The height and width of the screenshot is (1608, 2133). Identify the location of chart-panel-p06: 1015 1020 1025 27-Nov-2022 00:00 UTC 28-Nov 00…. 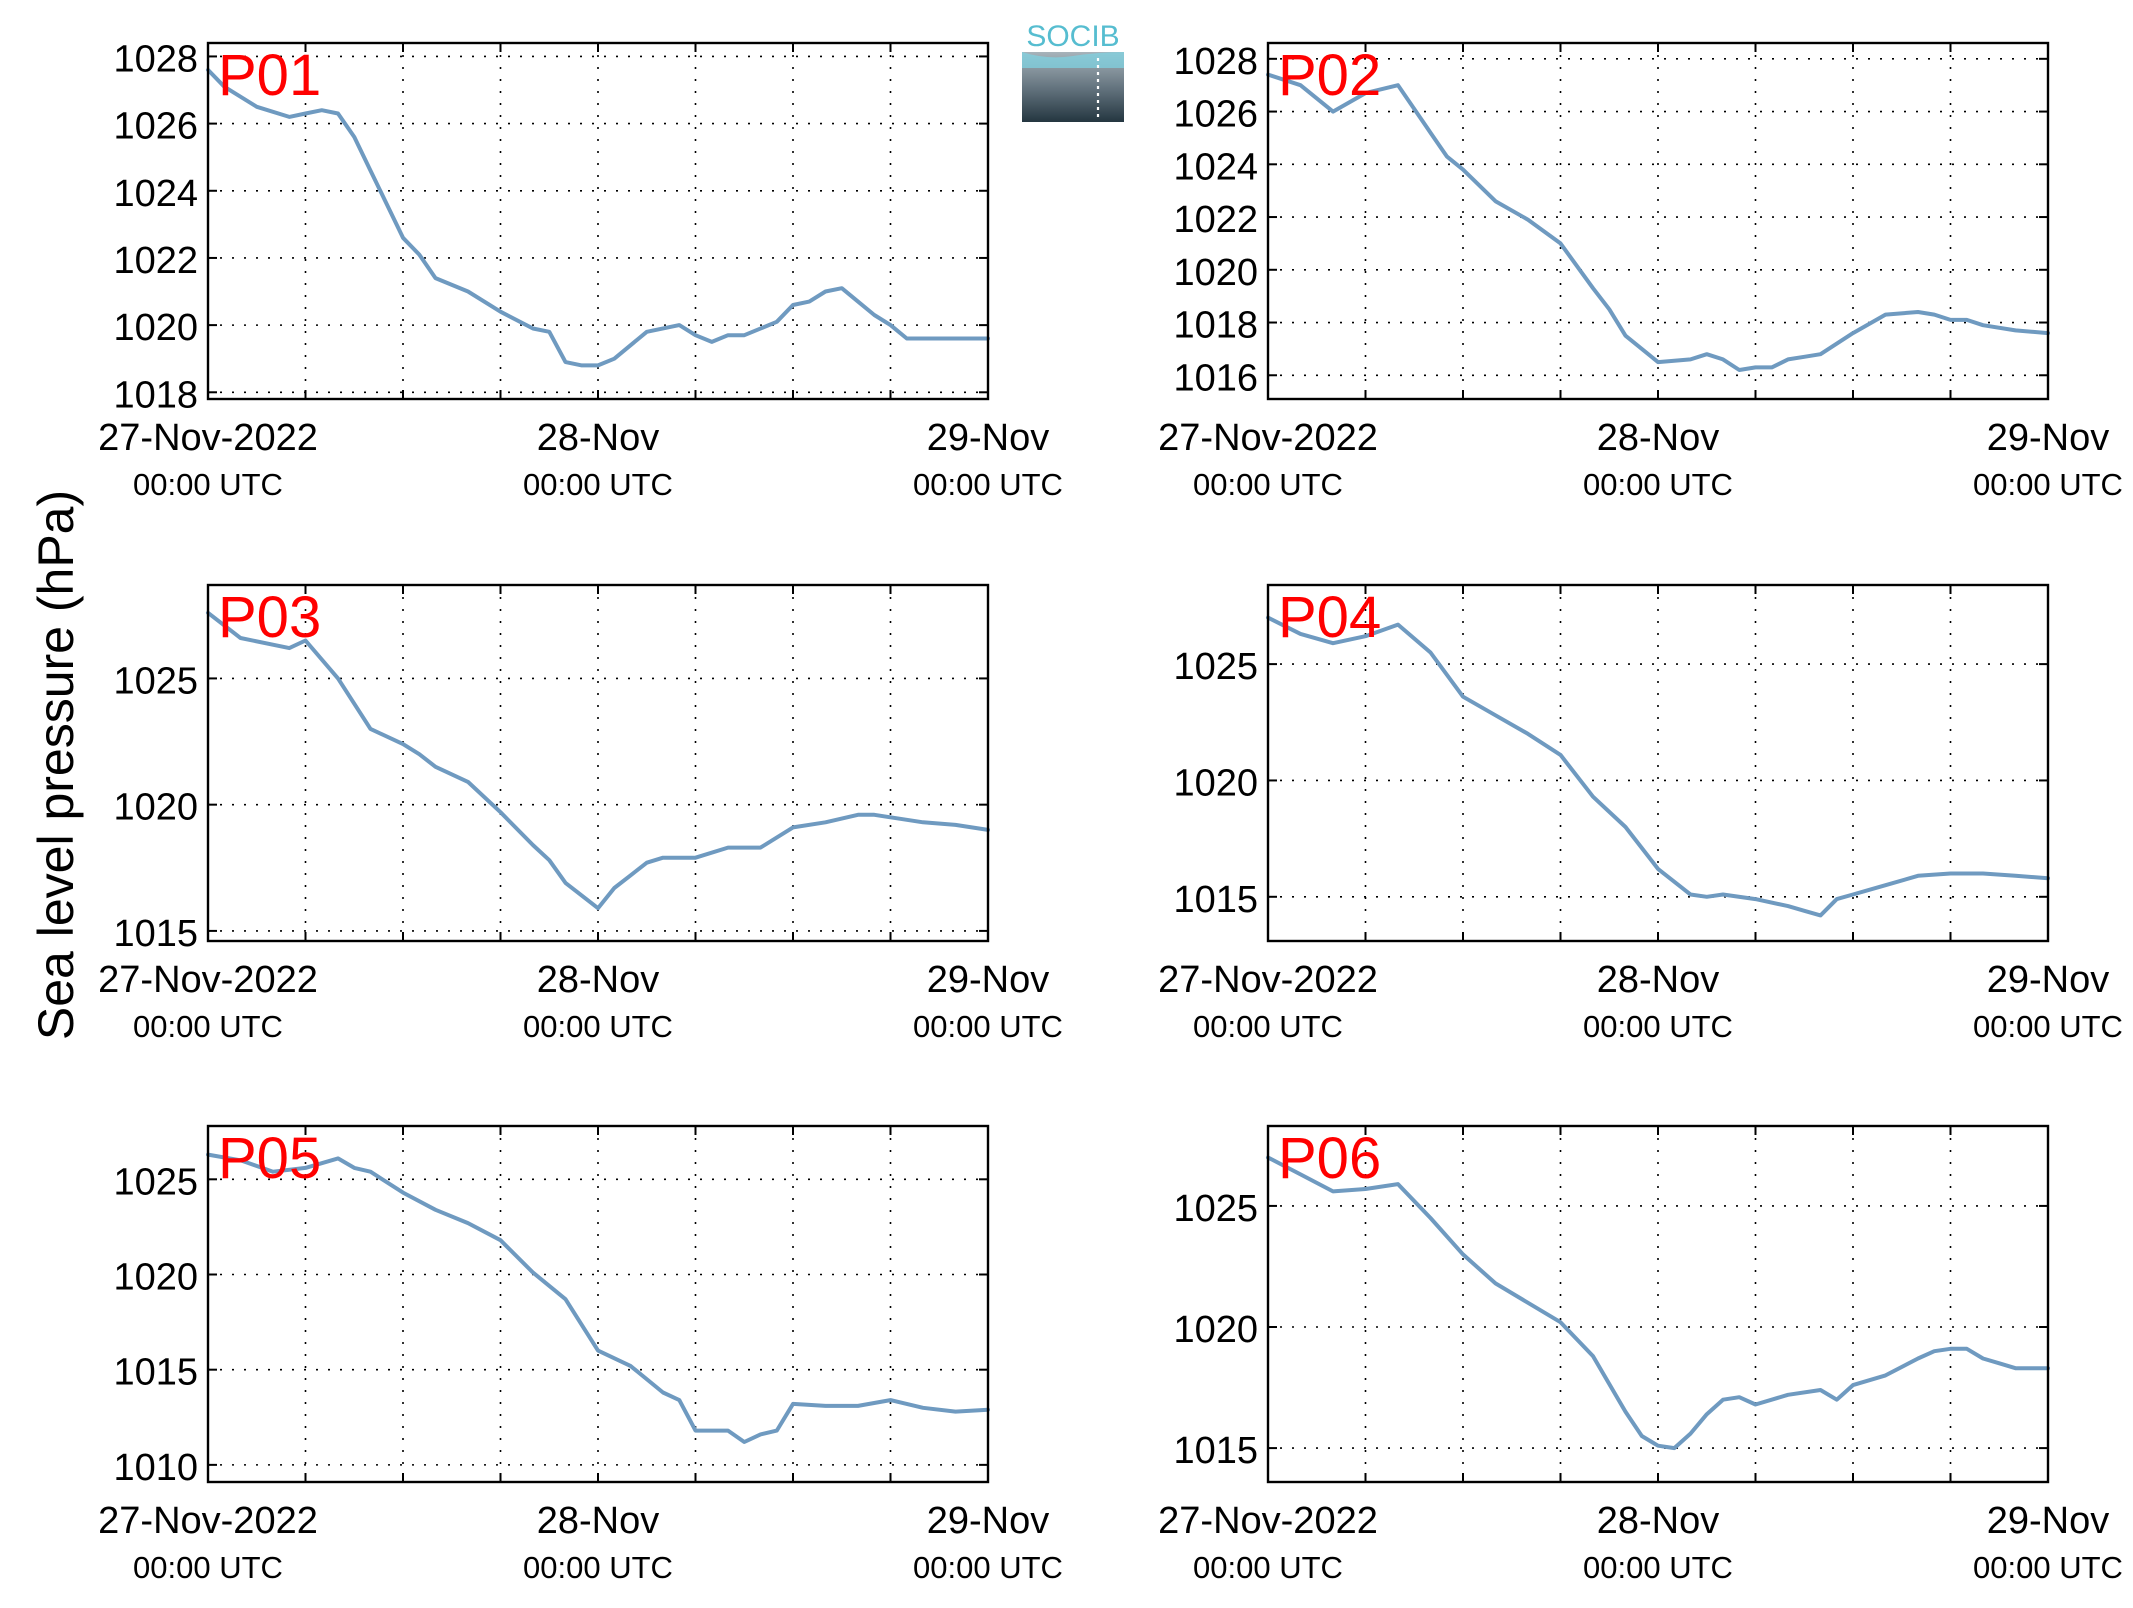
(1640, 1354).